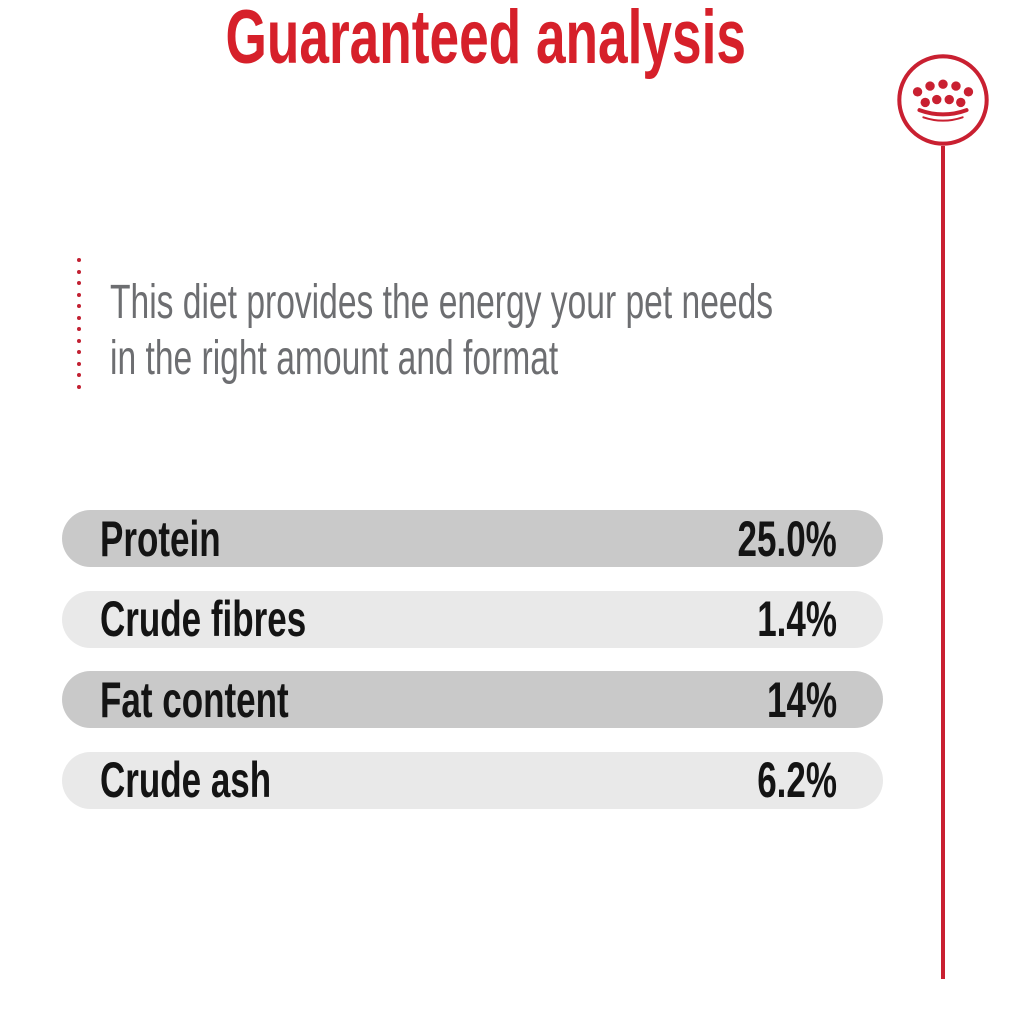  What do you see at coordinates (160, 538) in the screenshot?
I see `row-label: Protein` at bounding box center [160, 538].